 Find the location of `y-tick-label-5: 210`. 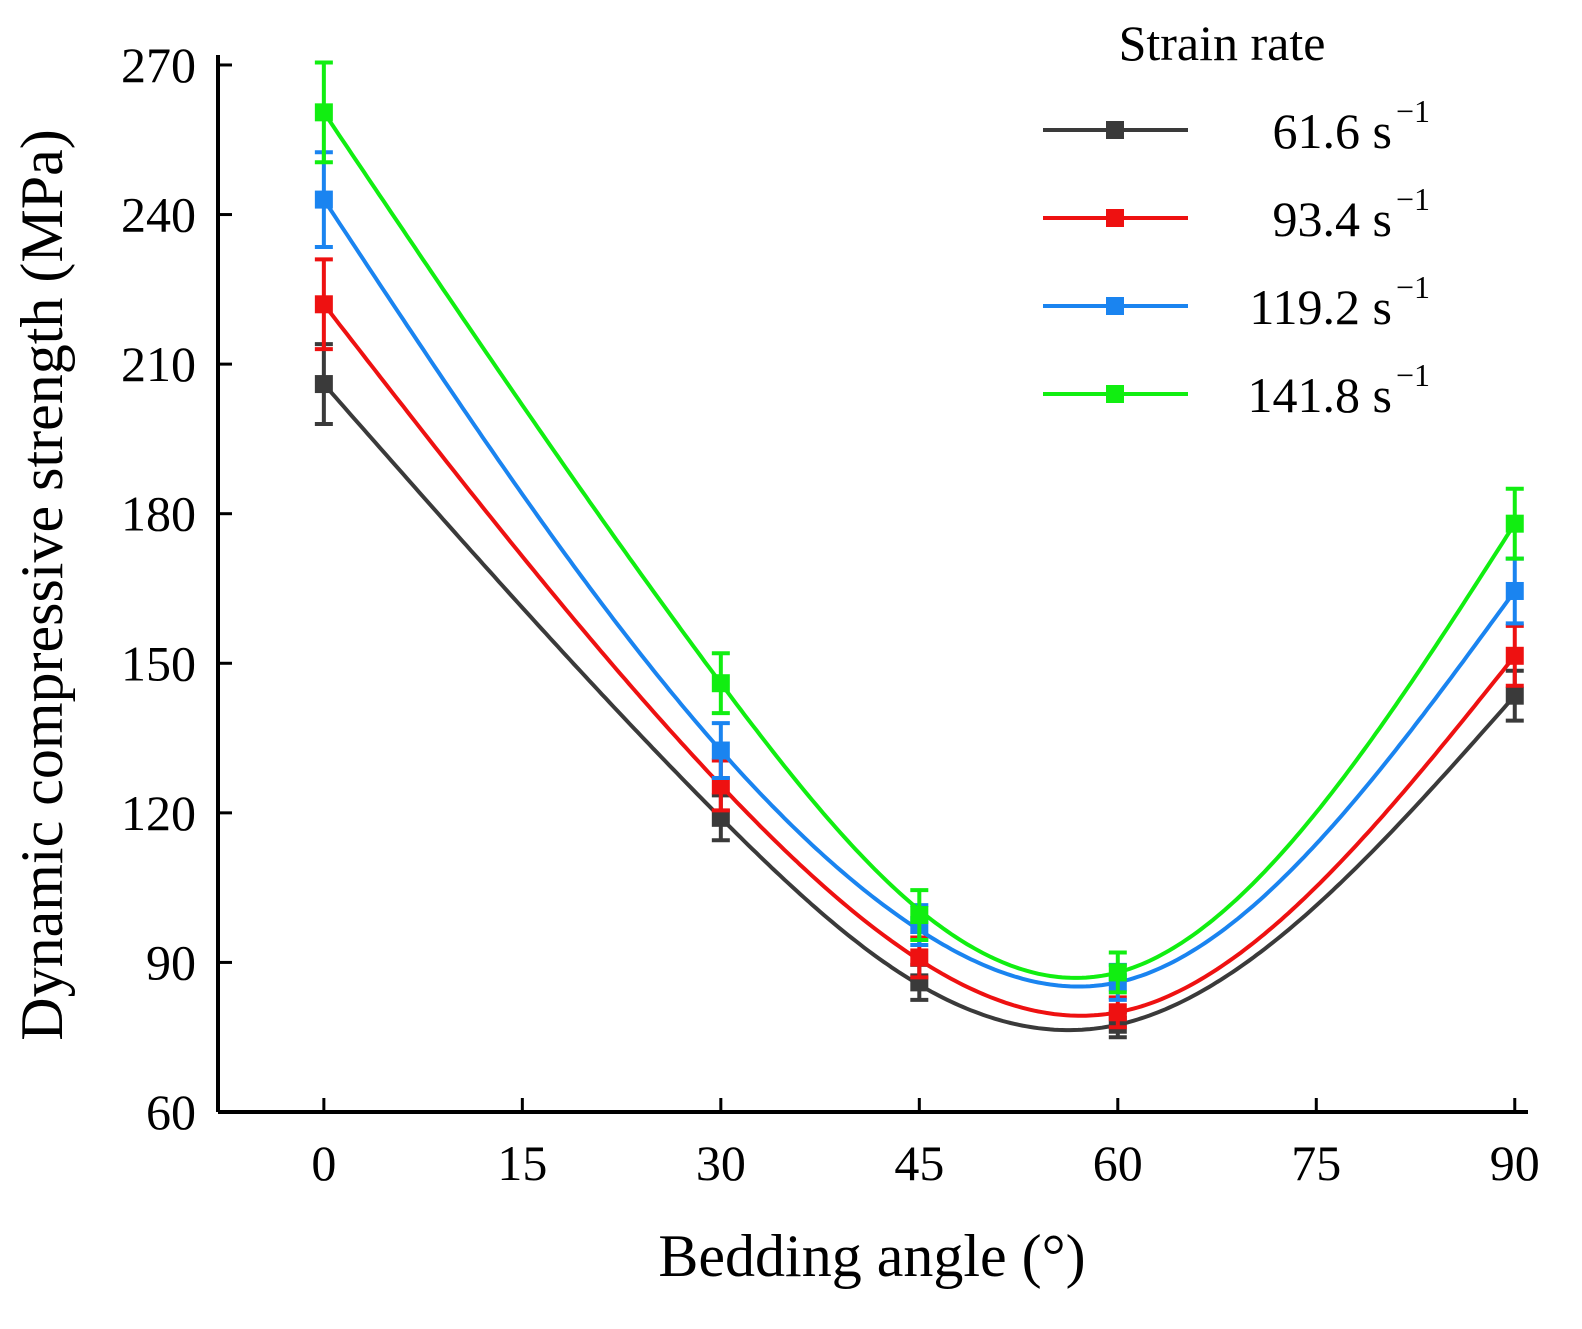

y-tick-label-5: 210 is located at coordinates (158, 364).